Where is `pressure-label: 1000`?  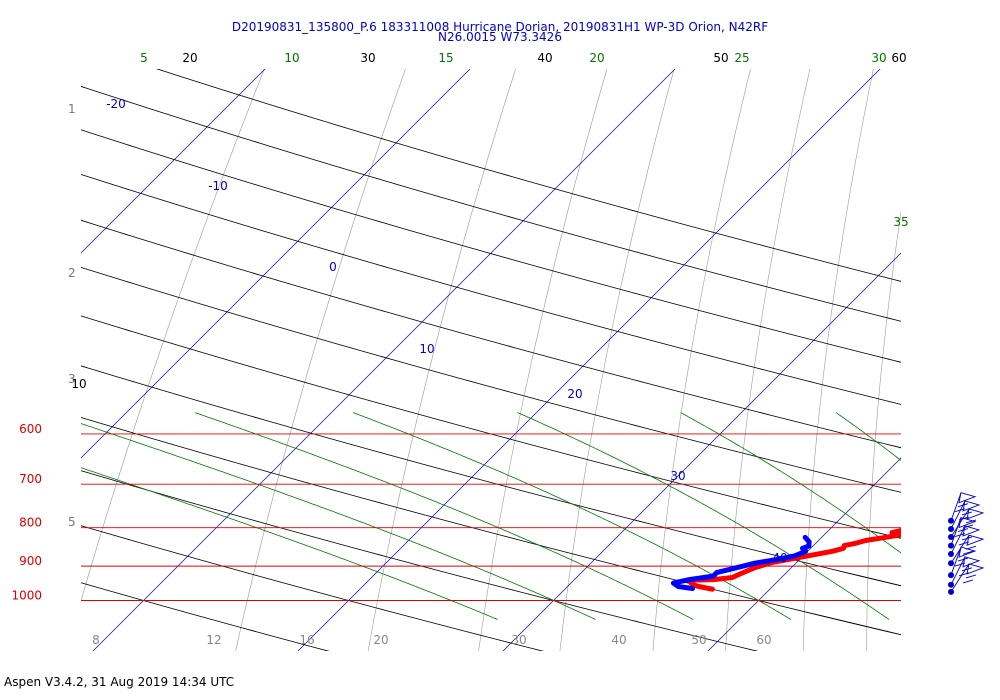
pressure-label: 1000 is located at coordinates (26, 596).